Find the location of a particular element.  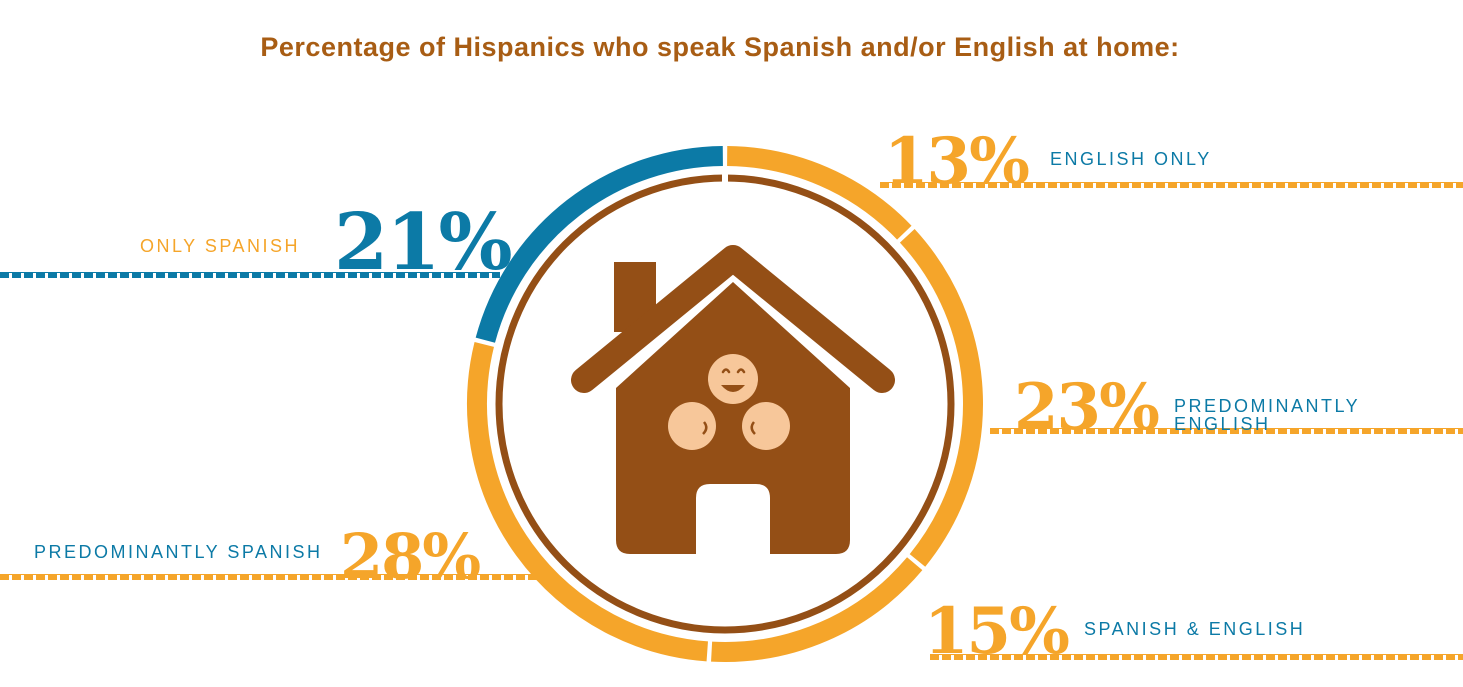

slice-predominantly-spanish is located at coordinates (587, 502).